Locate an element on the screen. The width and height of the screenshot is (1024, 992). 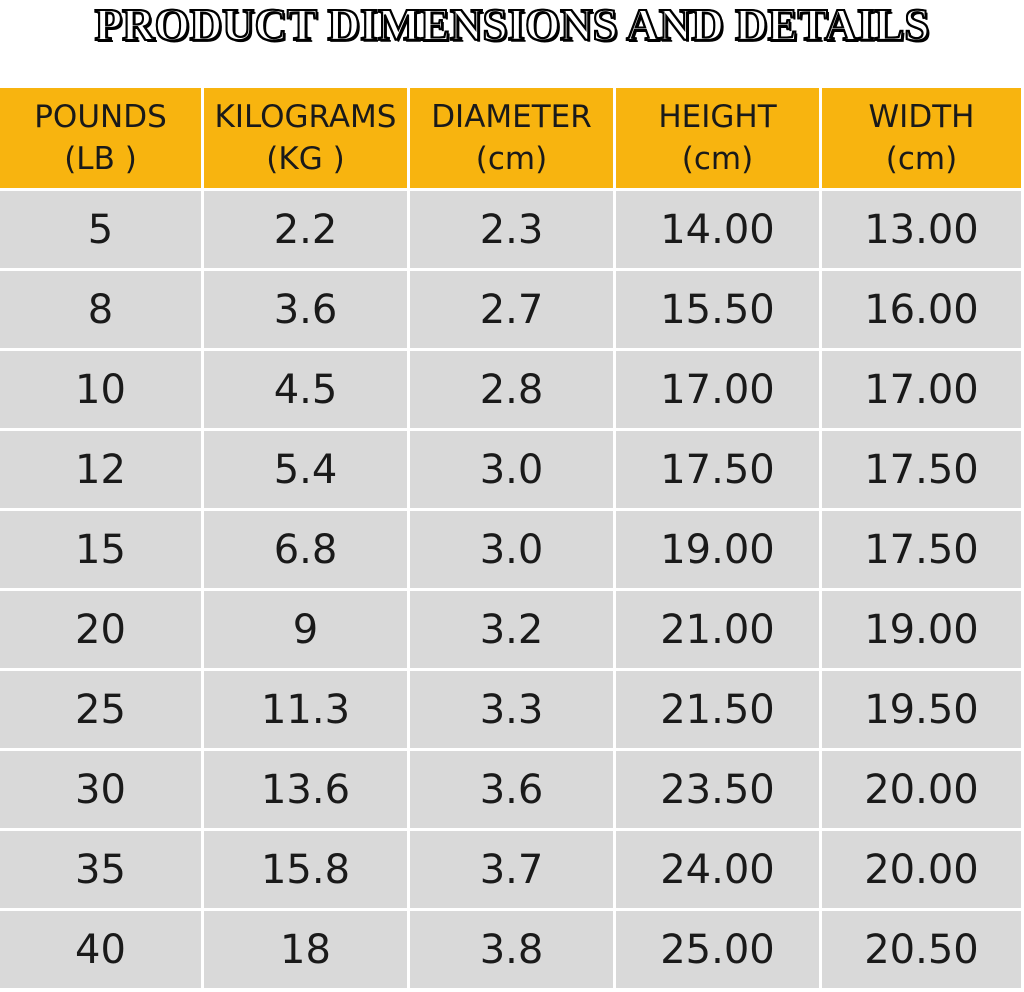
page-title: PRODUCT DIMENSIONS AND DETAILS is located at coordinates (512, 25).